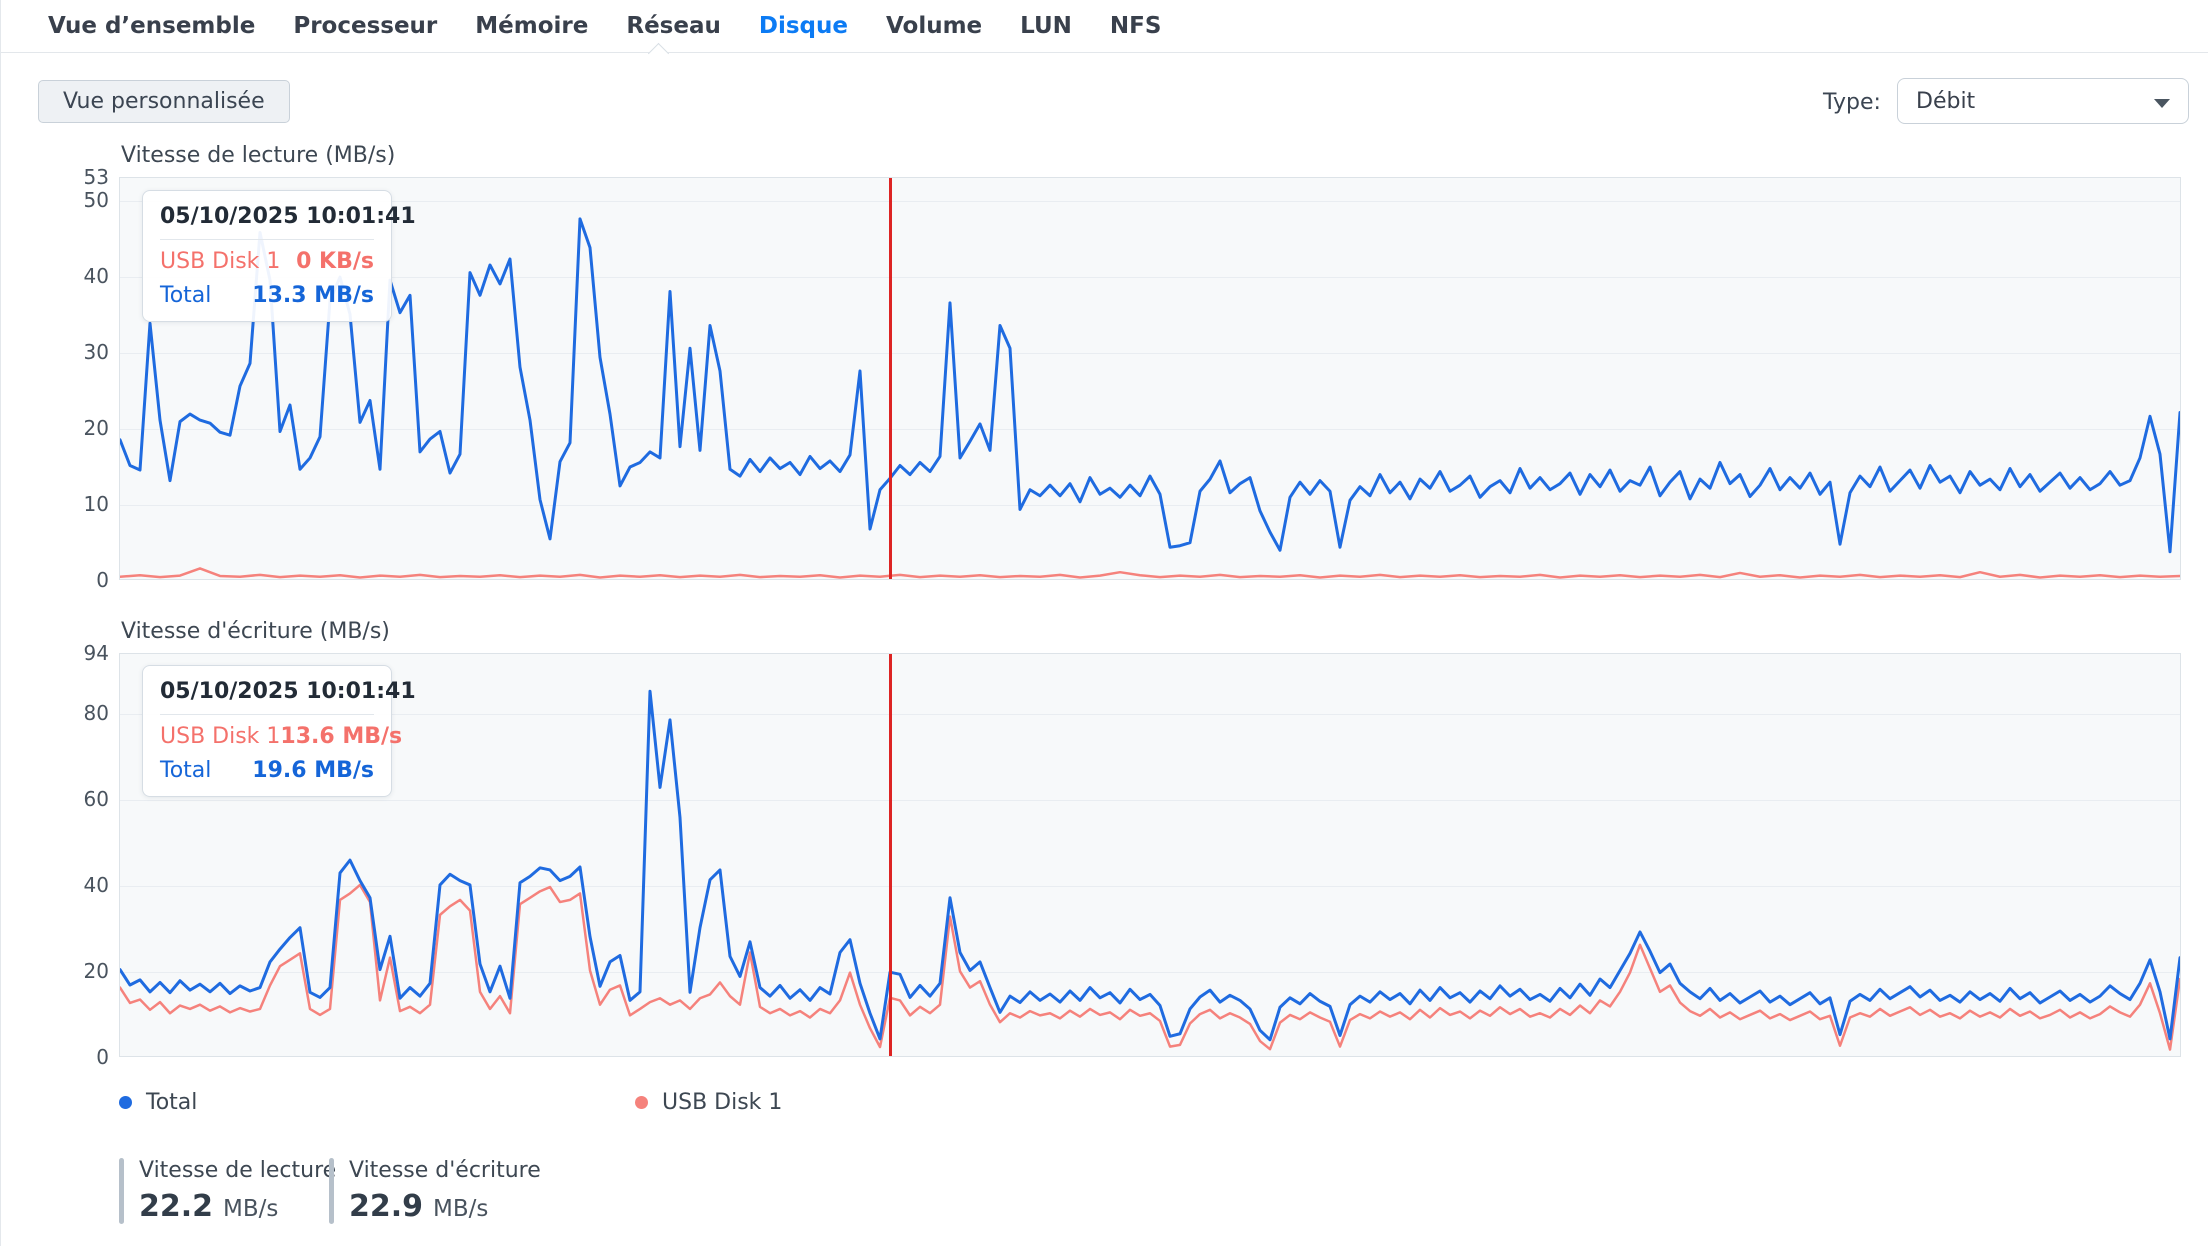 This screenshot has width=2208, height=1246. What do you see at coordinates (96, 352) in the screenshot?
I see `read-ytick: 30` at bounding box center [96, 352].